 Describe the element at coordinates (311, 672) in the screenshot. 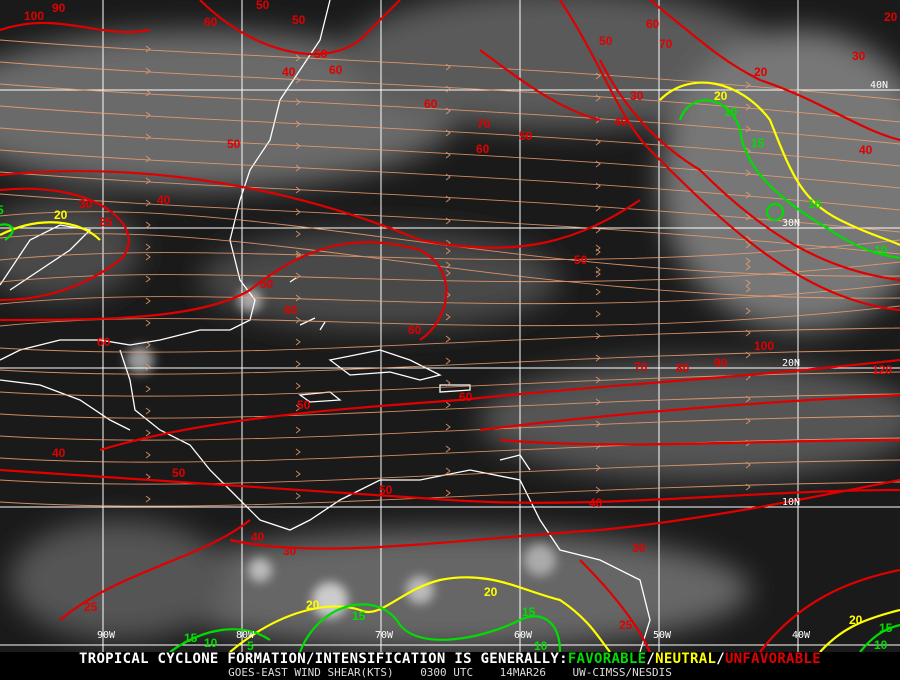

I see `product-name: GOES-EAST WIND SHEAR(KTS)` at that location.